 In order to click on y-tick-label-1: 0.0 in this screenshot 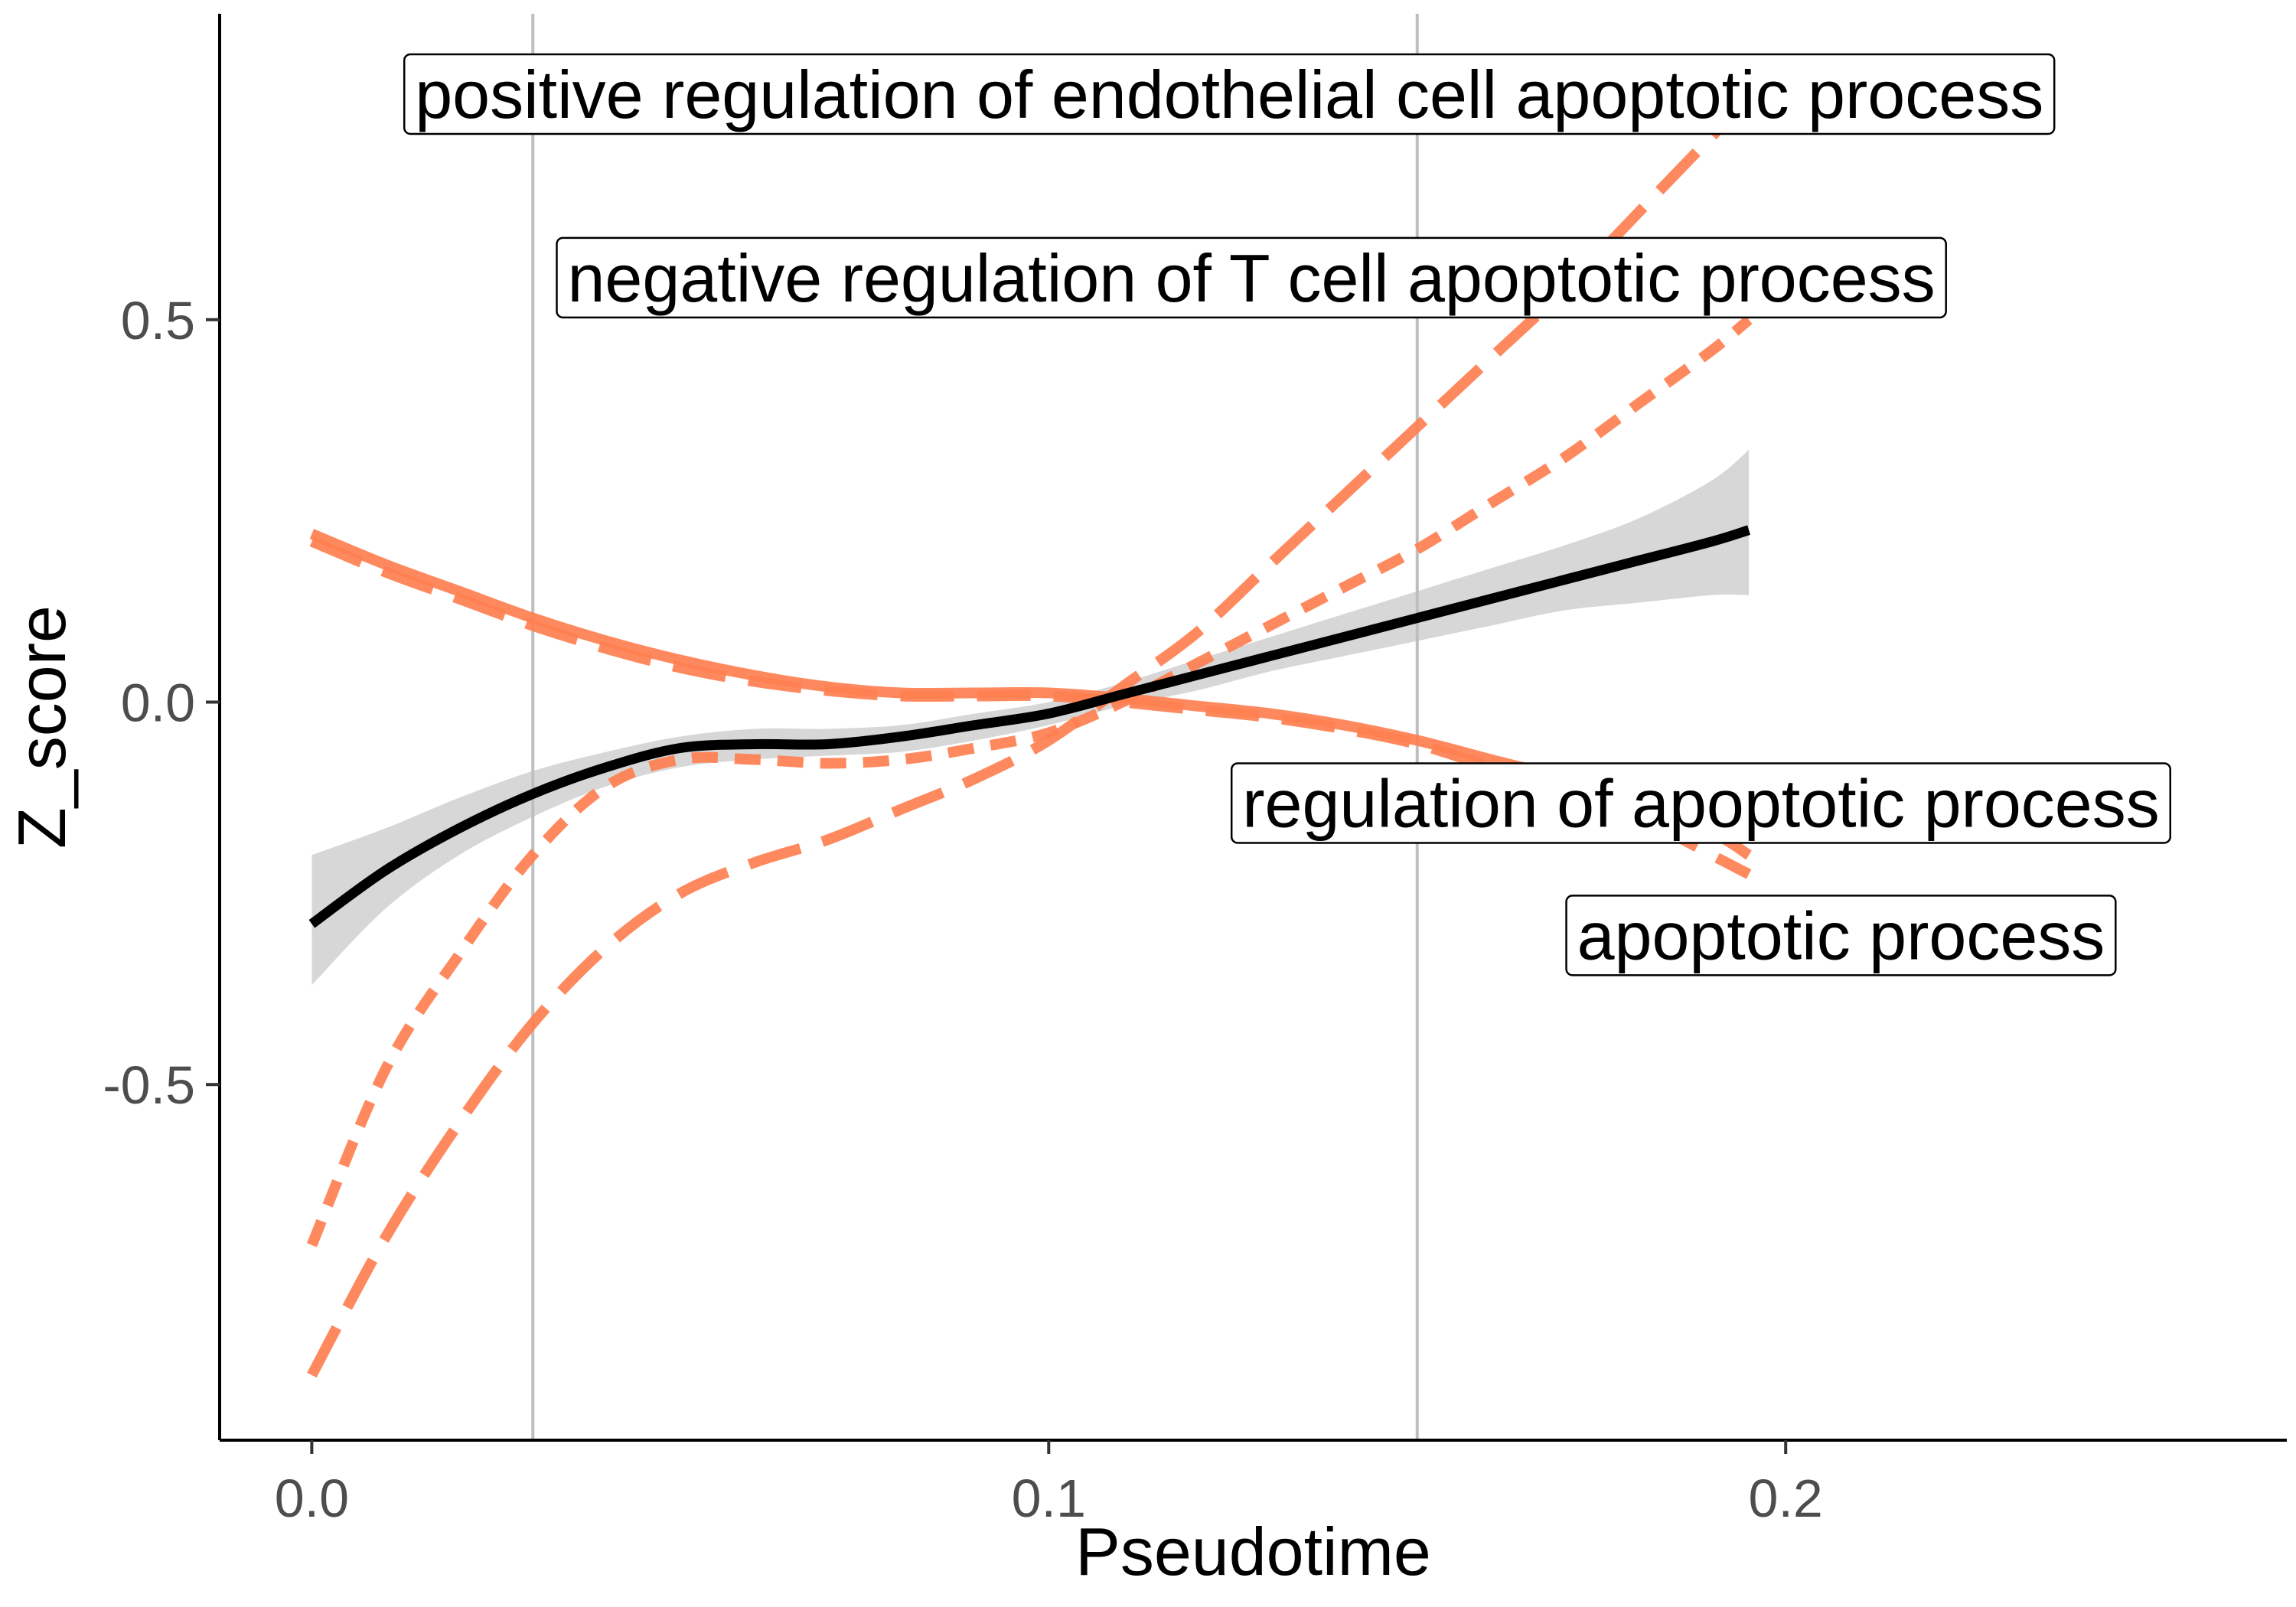, I will do `click(158, 703)`.